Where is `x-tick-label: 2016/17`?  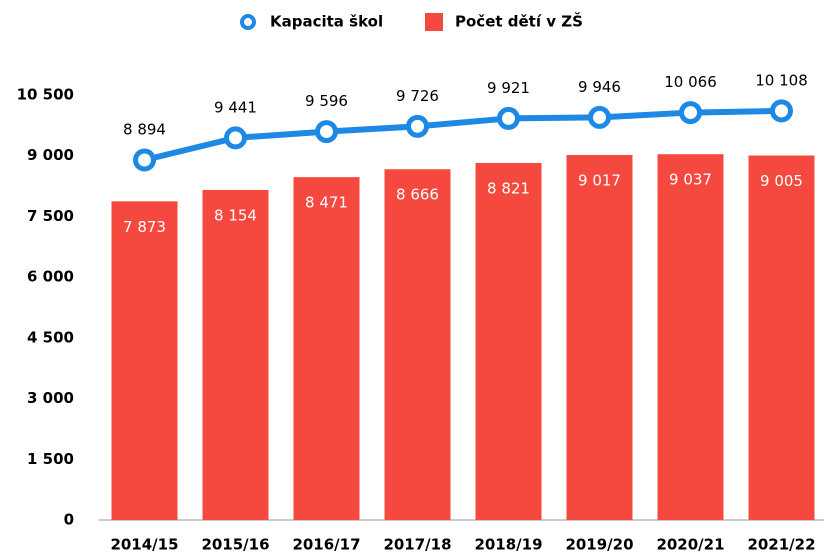
x-tick-label: 2016/17 is located at coordinates (326, 545).